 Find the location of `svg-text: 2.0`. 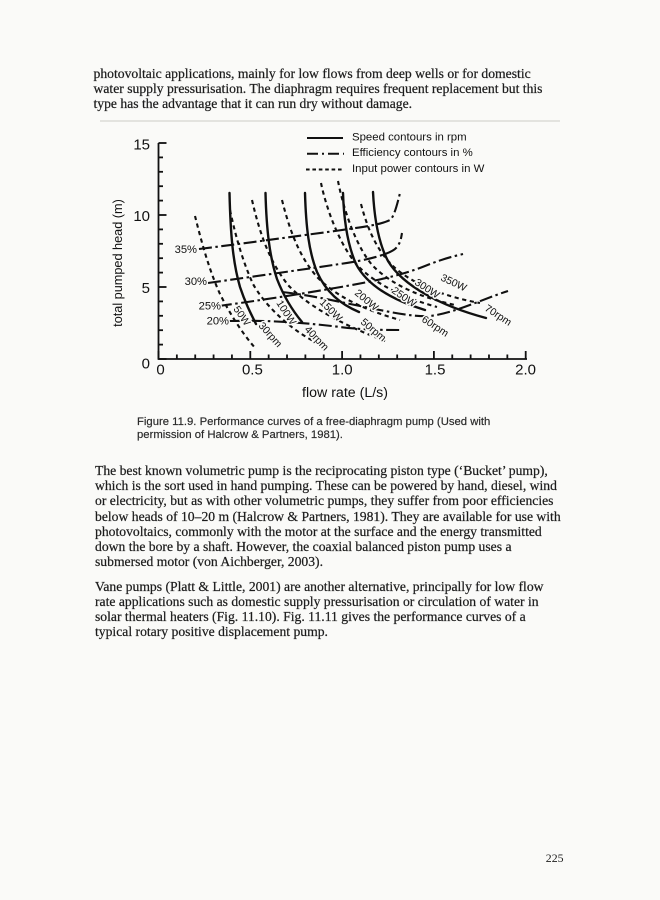

svg-text: 2.0 is located at coordinates (525, 370).